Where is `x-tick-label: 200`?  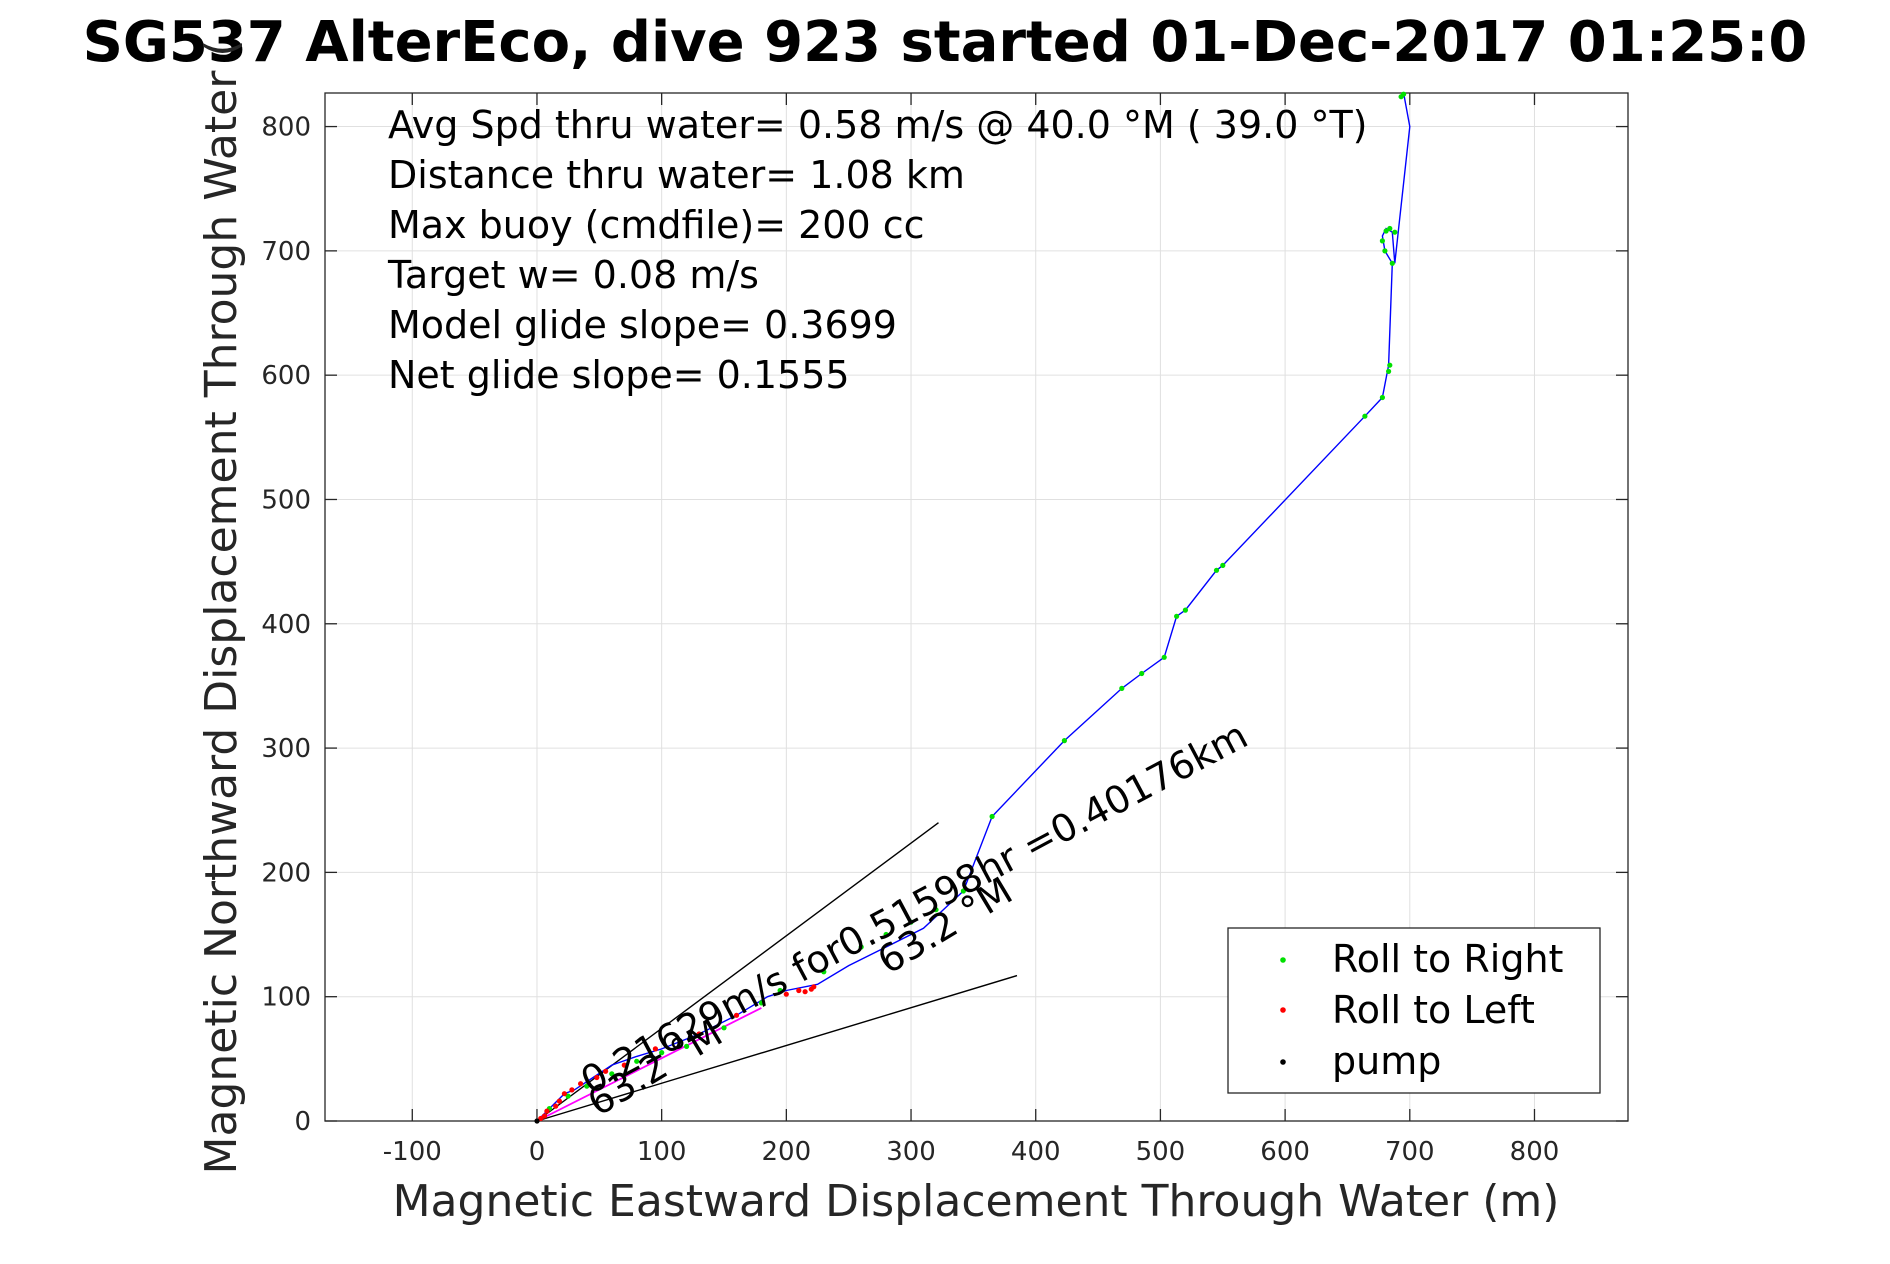
x-tick-label: 200 is located at coordinates (787, 1152).